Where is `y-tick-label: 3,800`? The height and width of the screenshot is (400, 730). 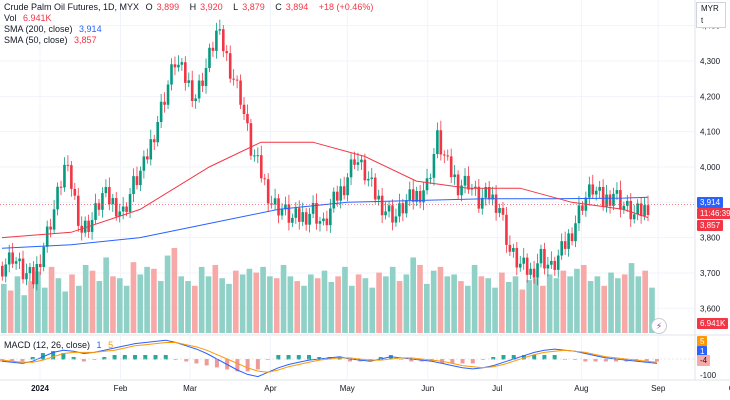 y-tick-label: 3,800 is located at coordinates (710, 238).